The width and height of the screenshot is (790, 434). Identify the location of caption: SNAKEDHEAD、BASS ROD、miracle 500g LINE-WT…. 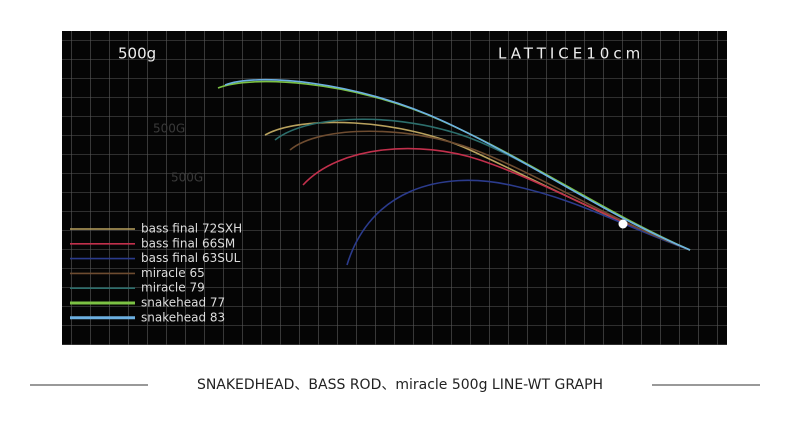
(400, 385).